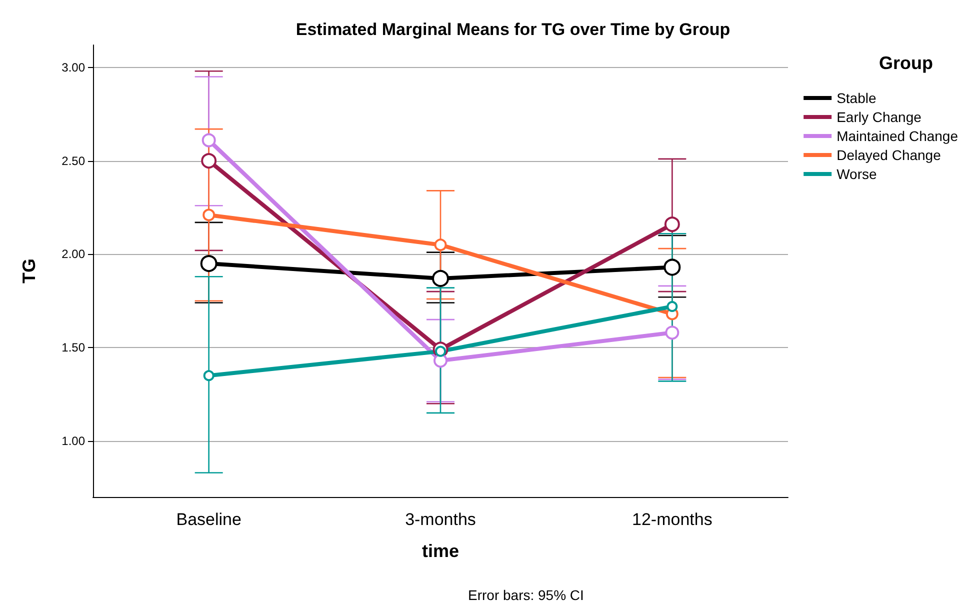  Describe the element at coordinates (889, 155) in the screenshot. I see `legend-label: Delayed Change` at that location.